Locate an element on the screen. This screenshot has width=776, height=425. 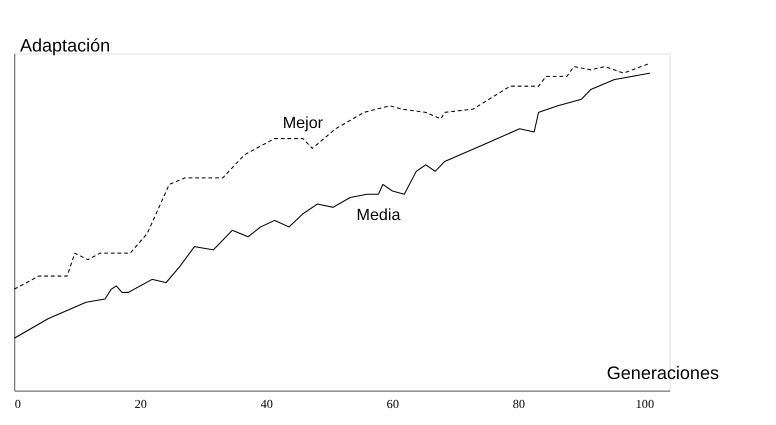
x-tick-label: 40 is located at coordinates (266, 404).